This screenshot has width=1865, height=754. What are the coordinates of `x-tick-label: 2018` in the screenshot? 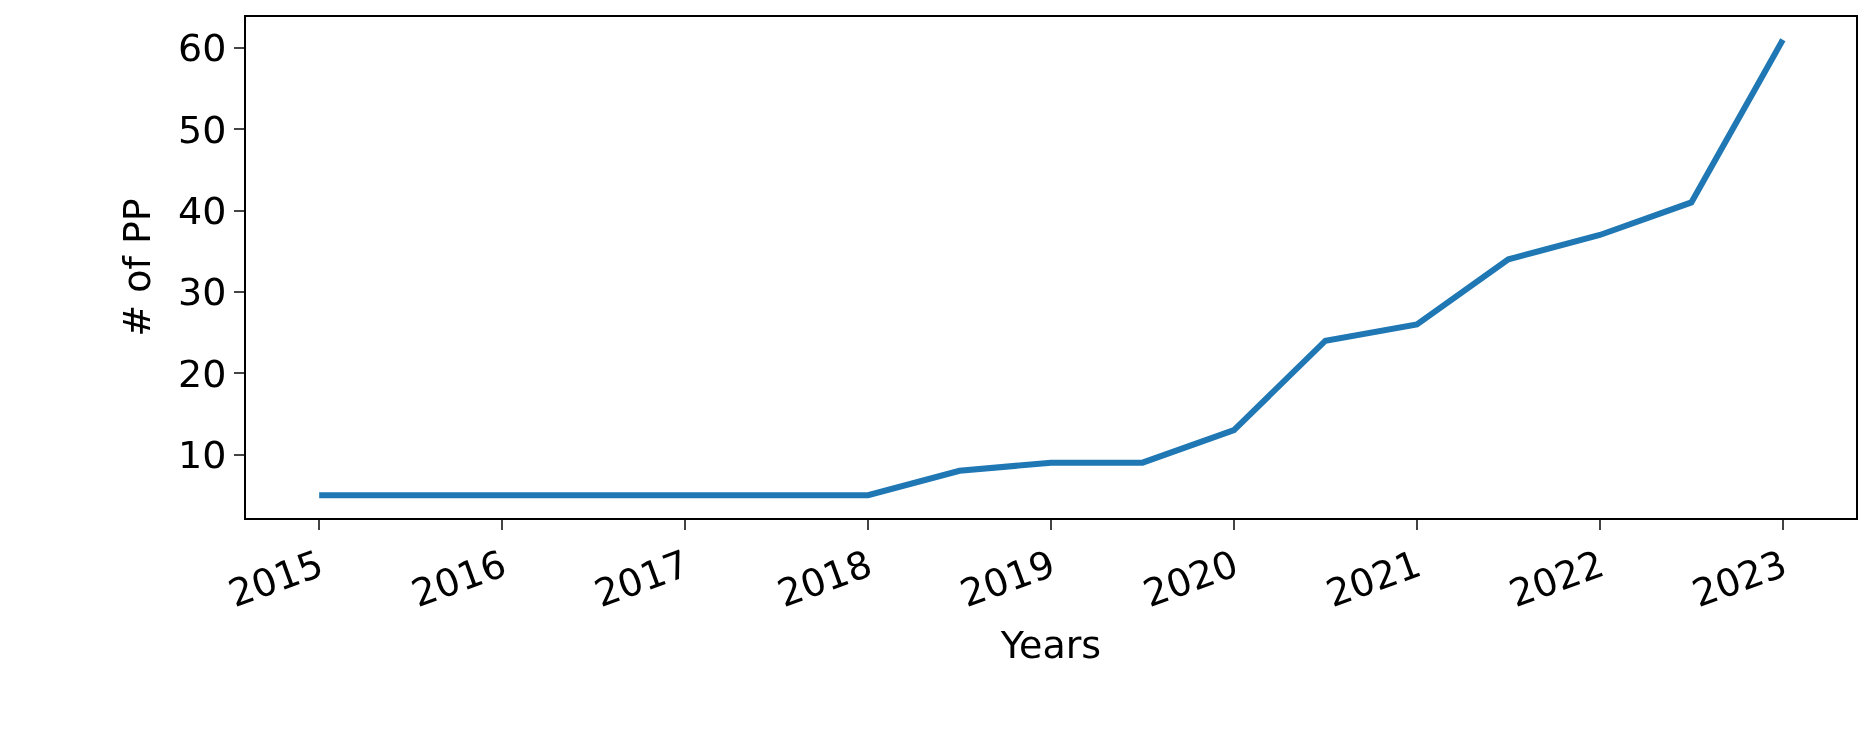 It's located at (824, 578).